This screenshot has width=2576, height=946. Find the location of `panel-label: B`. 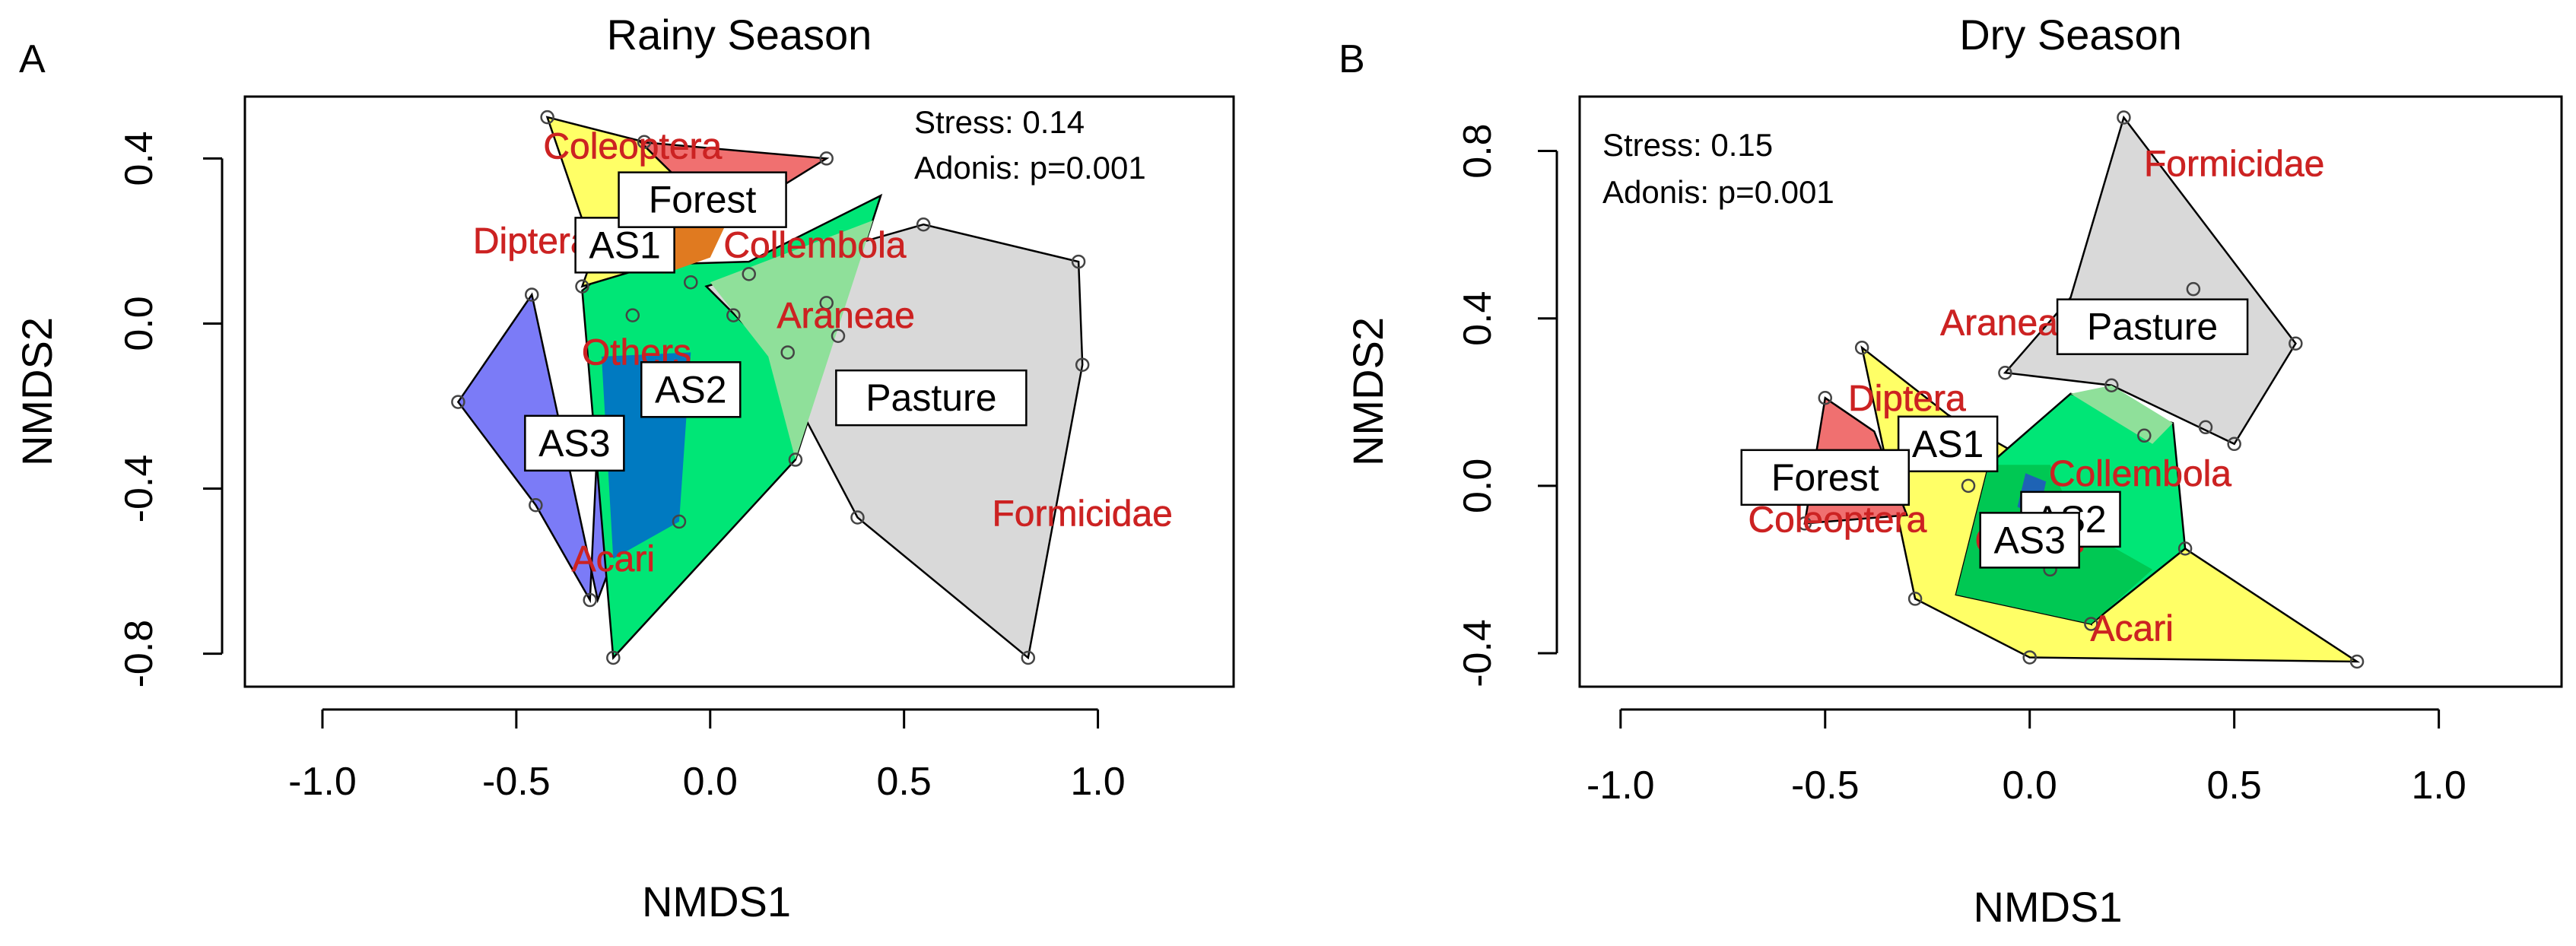

panel-label: B is located at coordinates (1352, 59).